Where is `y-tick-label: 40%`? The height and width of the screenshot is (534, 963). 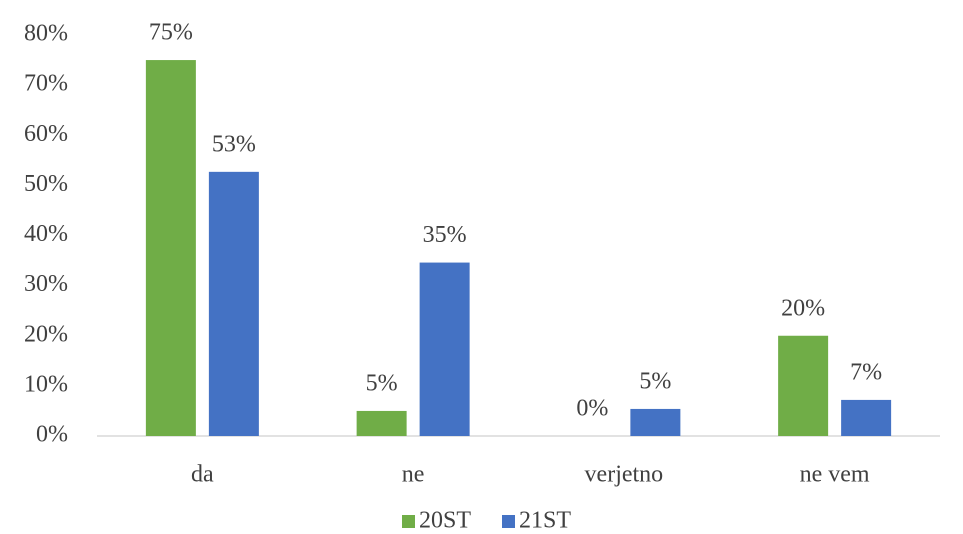
y-tick-label: 40% is located at coordinates (46, 234).